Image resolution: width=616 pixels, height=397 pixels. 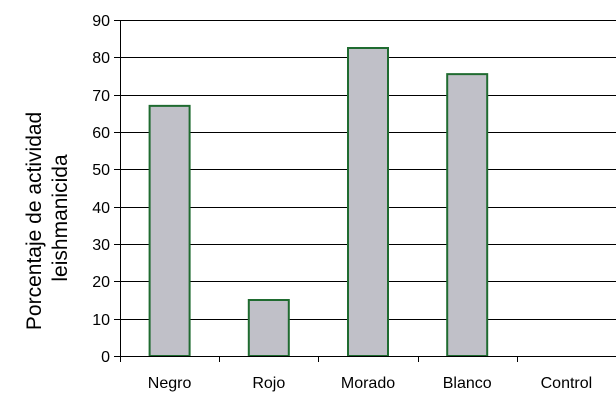 I want to click on y-tick-label: 50, so click(x=101, y=170).